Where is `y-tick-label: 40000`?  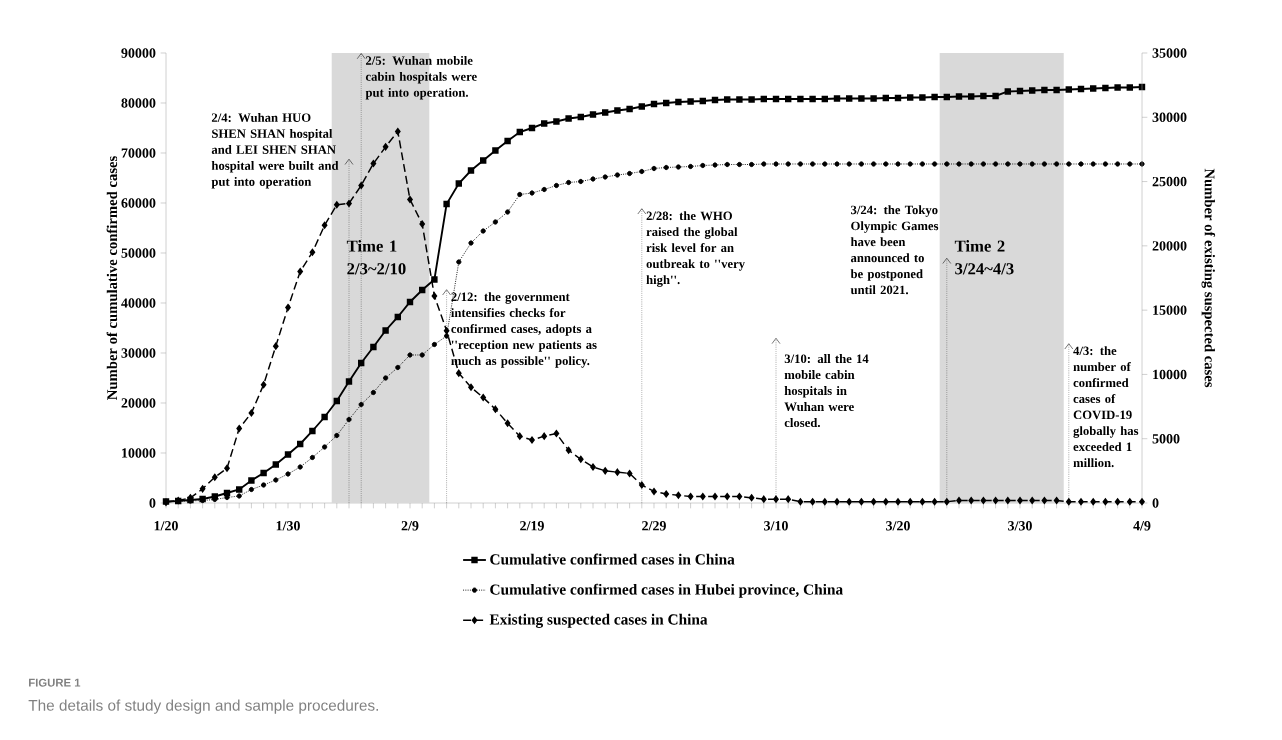
y-tick-label: 40000 is located at coordinates (138, 303).